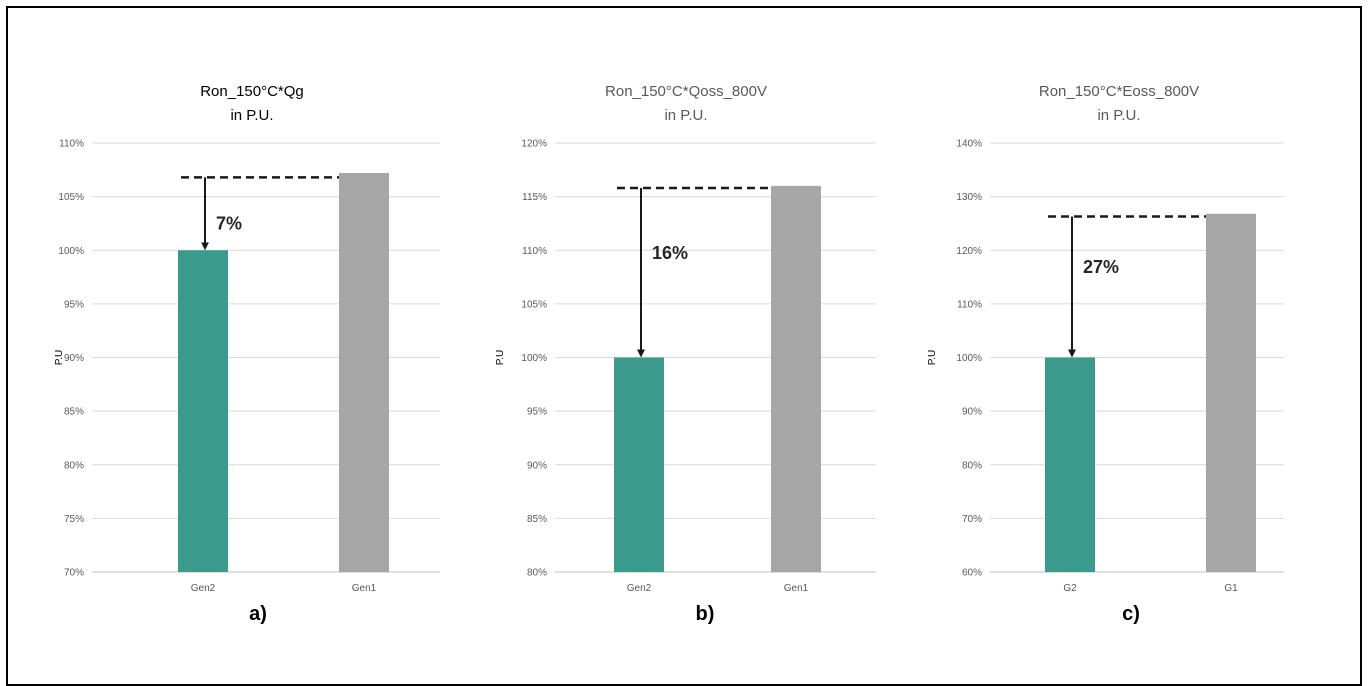 Image resolution: width=1370 pixels, height=686 pixels. I want to click on bar-g2, so click(1070, 464).